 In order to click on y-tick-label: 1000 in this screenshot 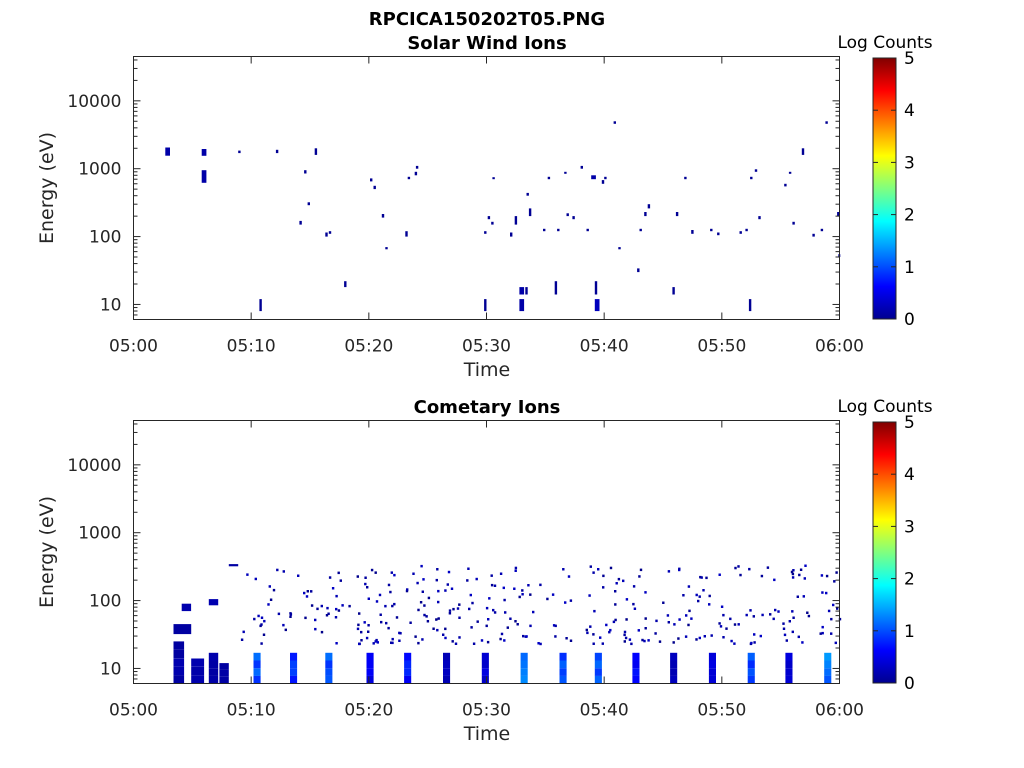, I will do `click(99, 534)`.